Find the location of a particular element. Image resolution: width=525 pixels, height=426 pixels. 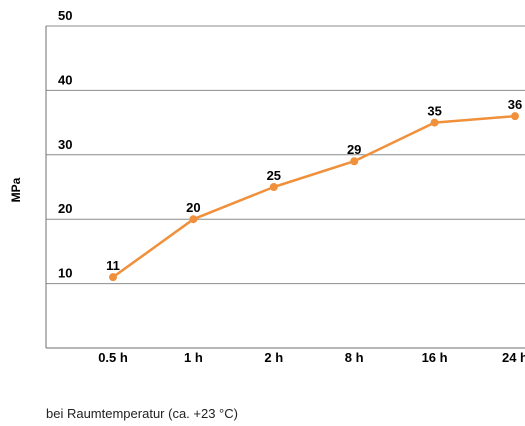

y-tick-label: 50 is located at coordinates (65, 15).